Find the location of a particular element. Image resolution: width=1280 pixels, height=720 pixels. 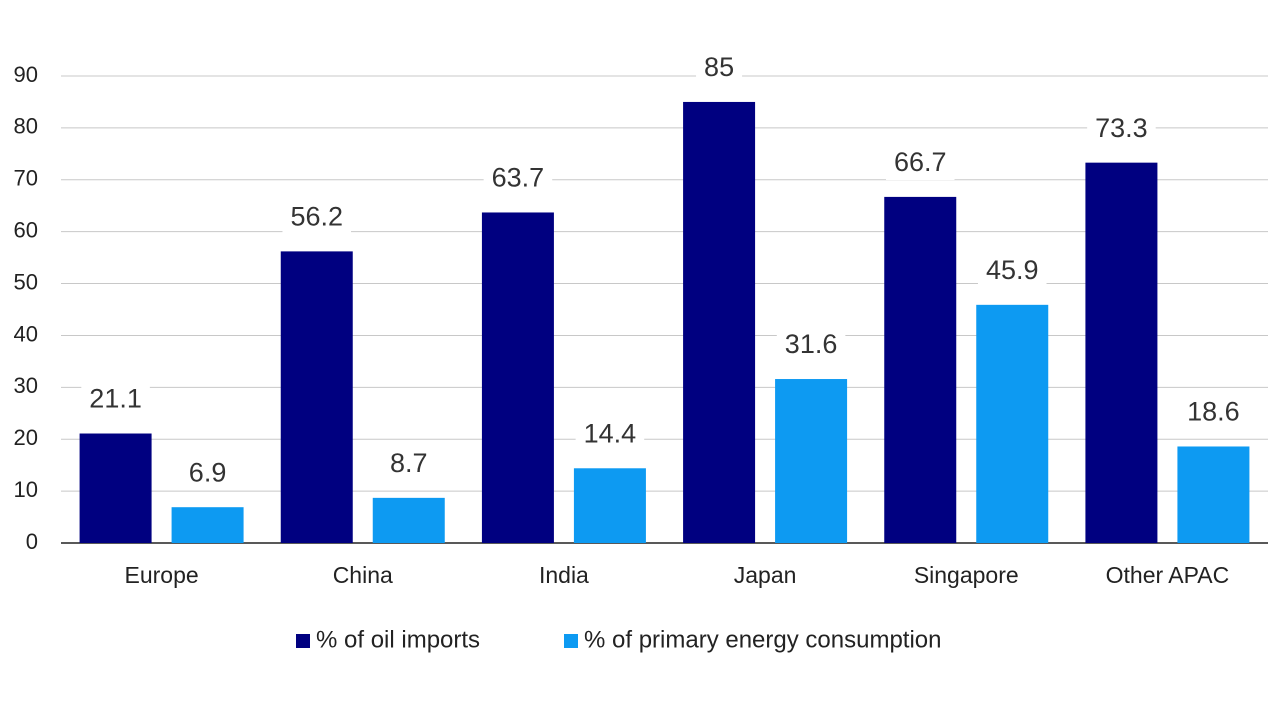

y-tick-label: 30 is located at coordinates (26, 385).